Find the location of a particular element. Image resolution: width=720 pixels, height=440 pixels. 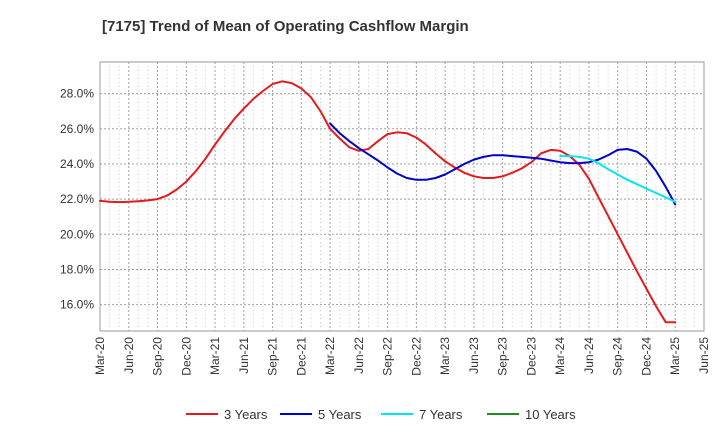

y-tick-label: 18.0% is located at coordinates (77, 269).